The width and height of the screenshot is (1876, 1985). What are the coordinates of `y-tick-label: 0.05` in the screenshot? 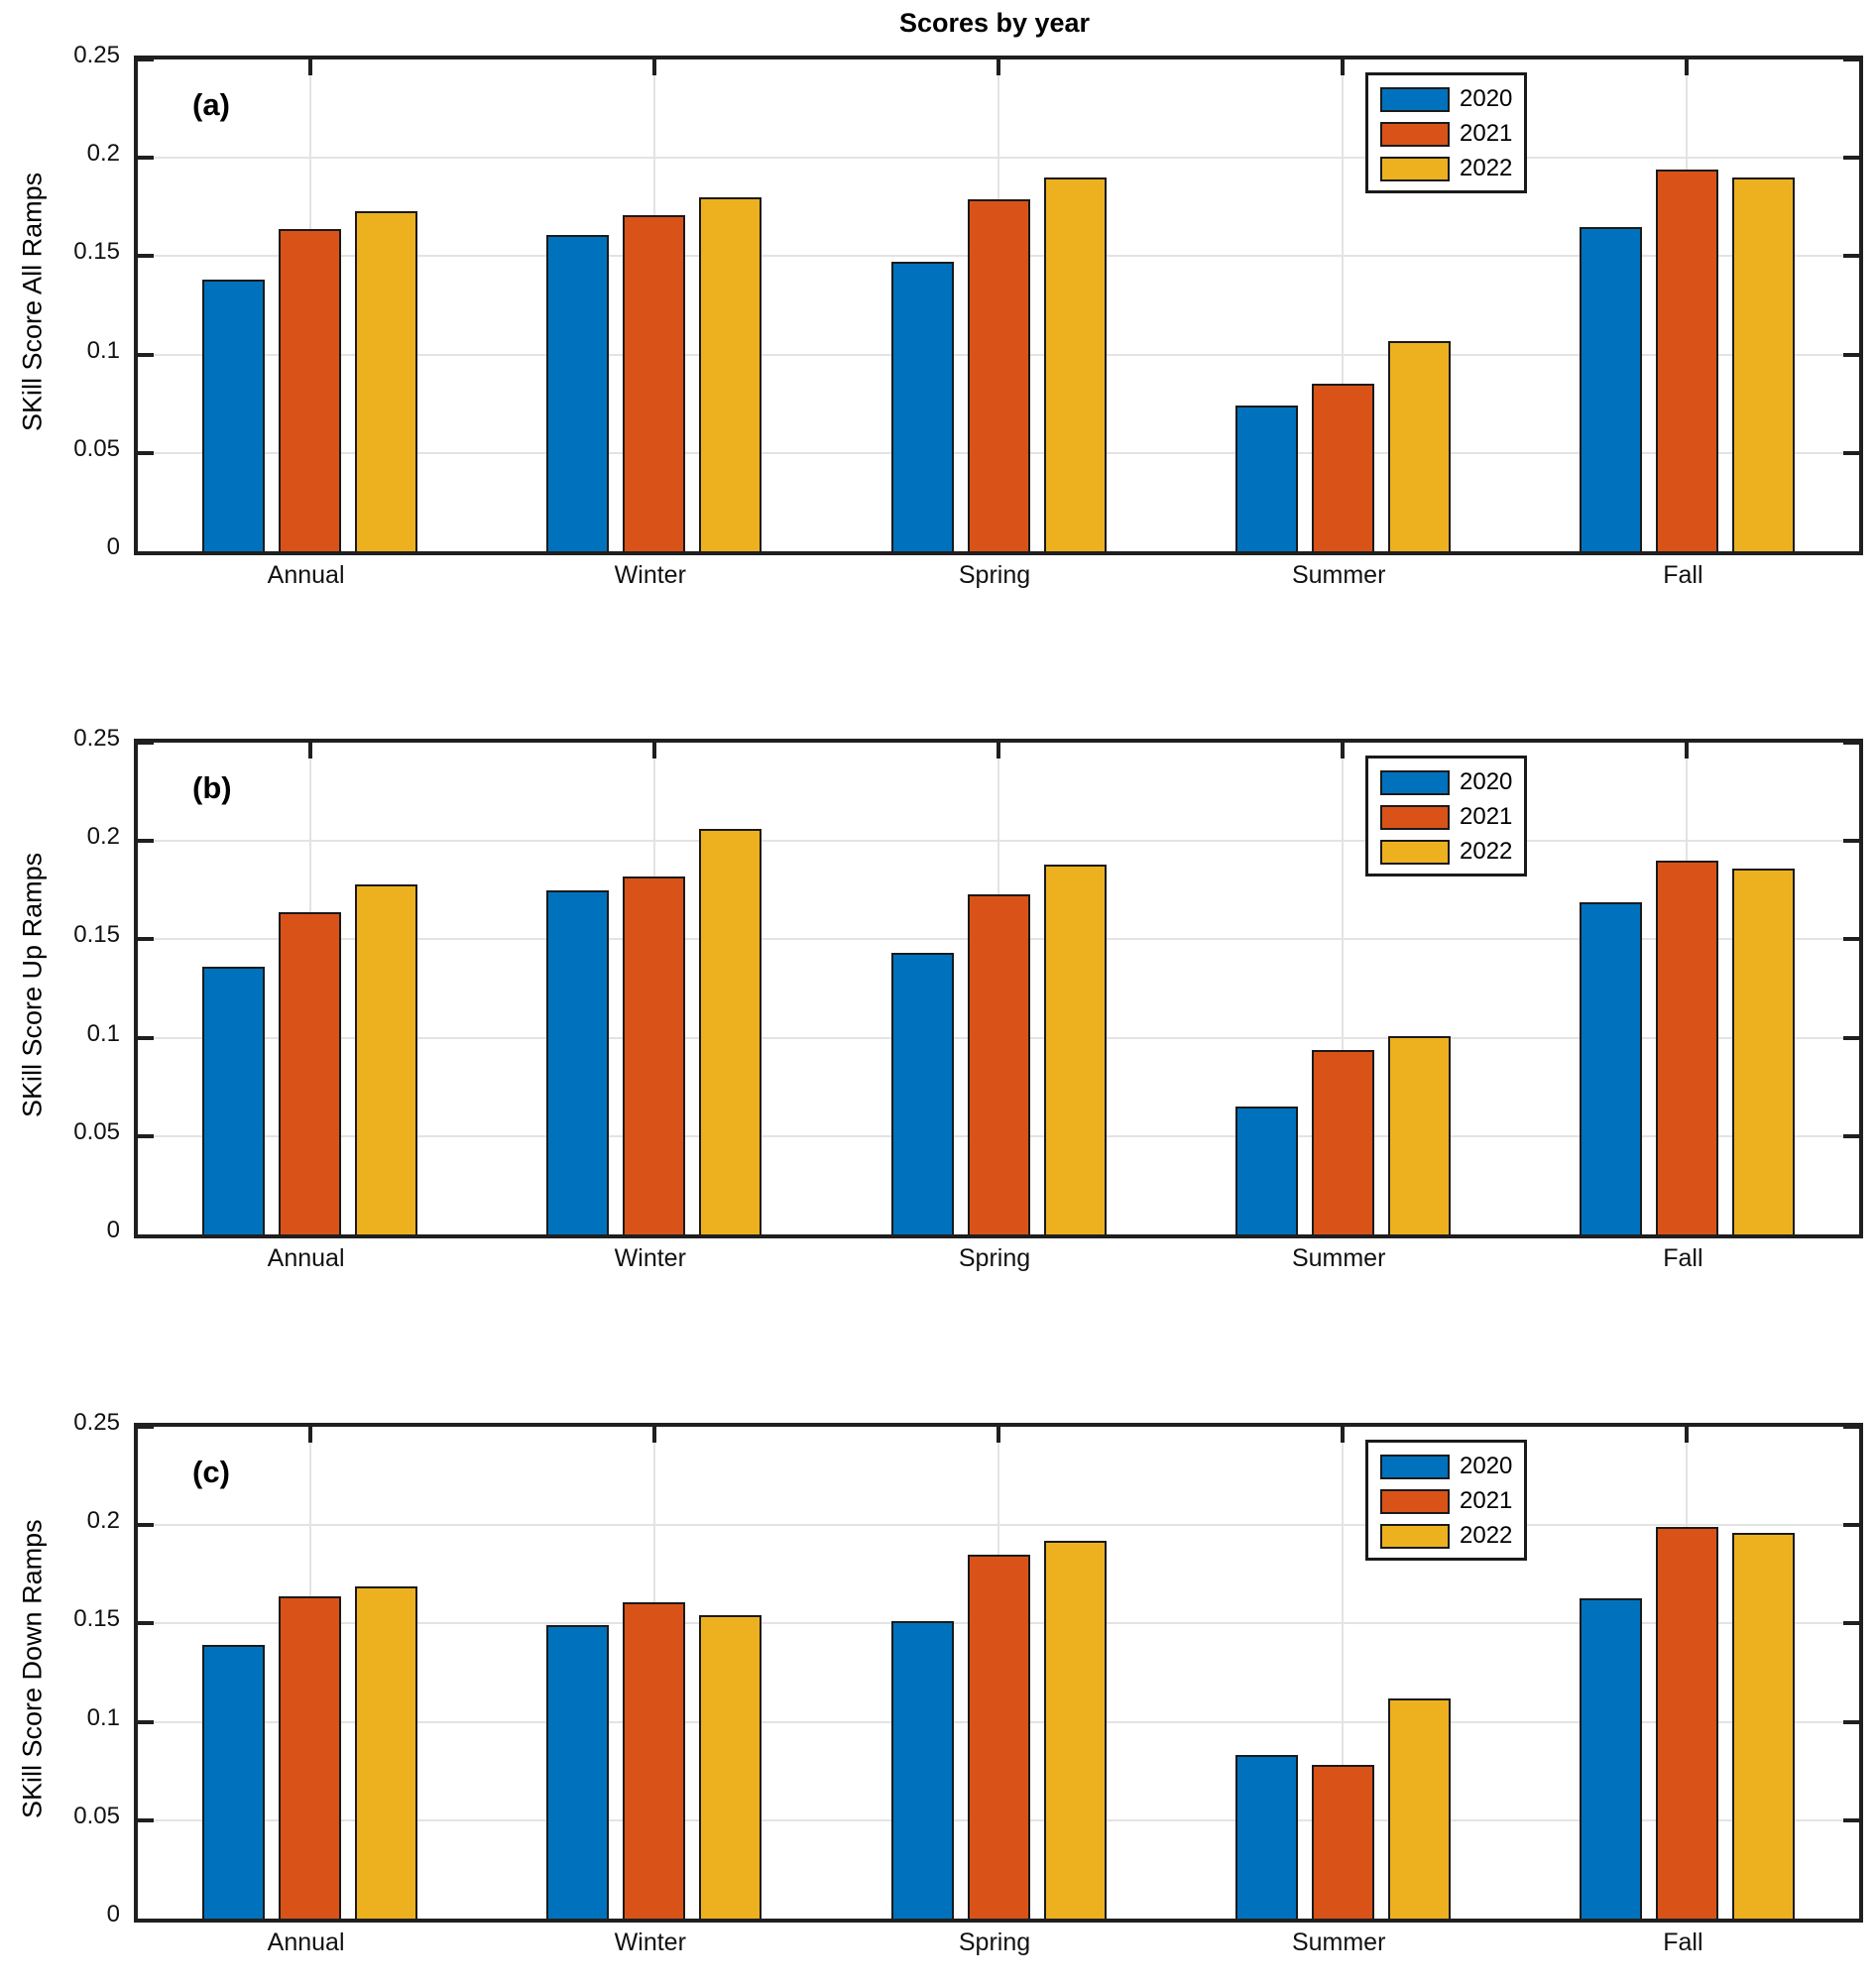 It's located at (96, 1815).